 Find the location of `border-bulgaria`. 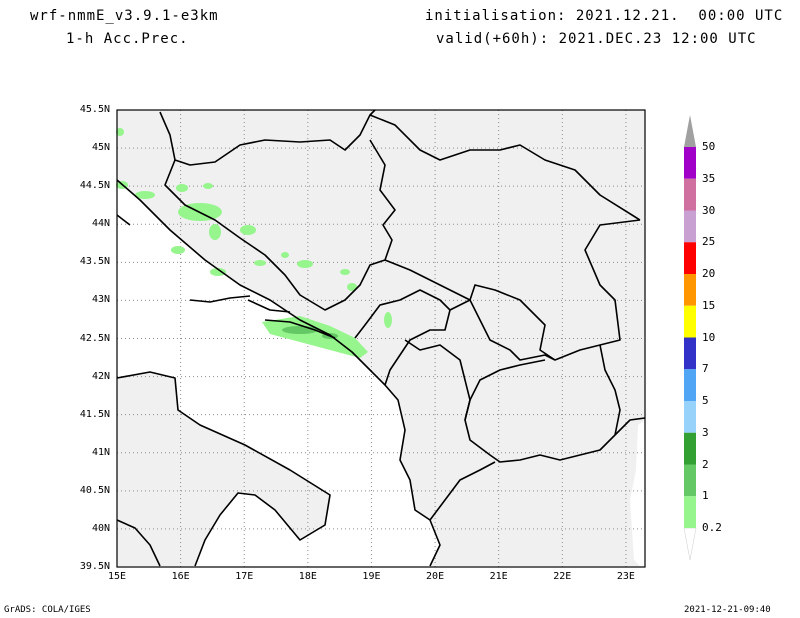

border-bulgaria is located at coordinates (610, 390).